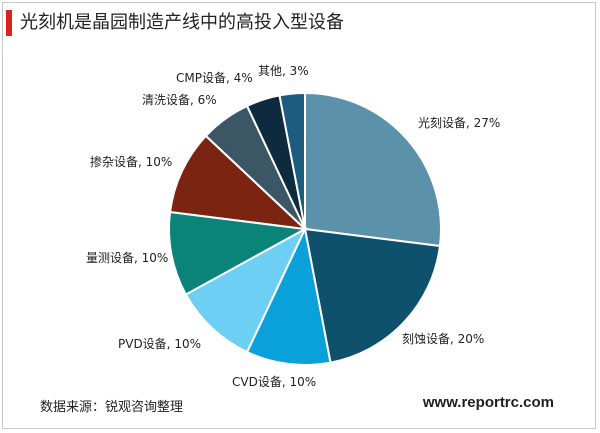 The image size is (600, 433). What do you see at coordinates (182, 22) in the screenshot?
I see `chart-title: 光刻机是晶园制造产线中的高投入型设备` at bounding box center [182, 22].